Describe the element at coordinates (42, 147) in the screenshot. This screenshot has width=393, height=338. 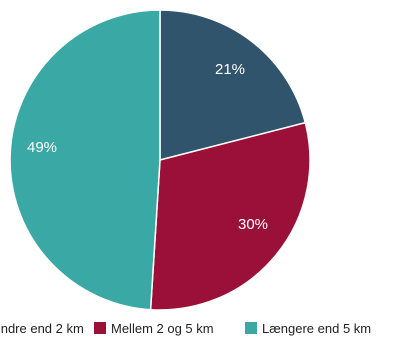
I see `slice-label-3: 49%` at that location.